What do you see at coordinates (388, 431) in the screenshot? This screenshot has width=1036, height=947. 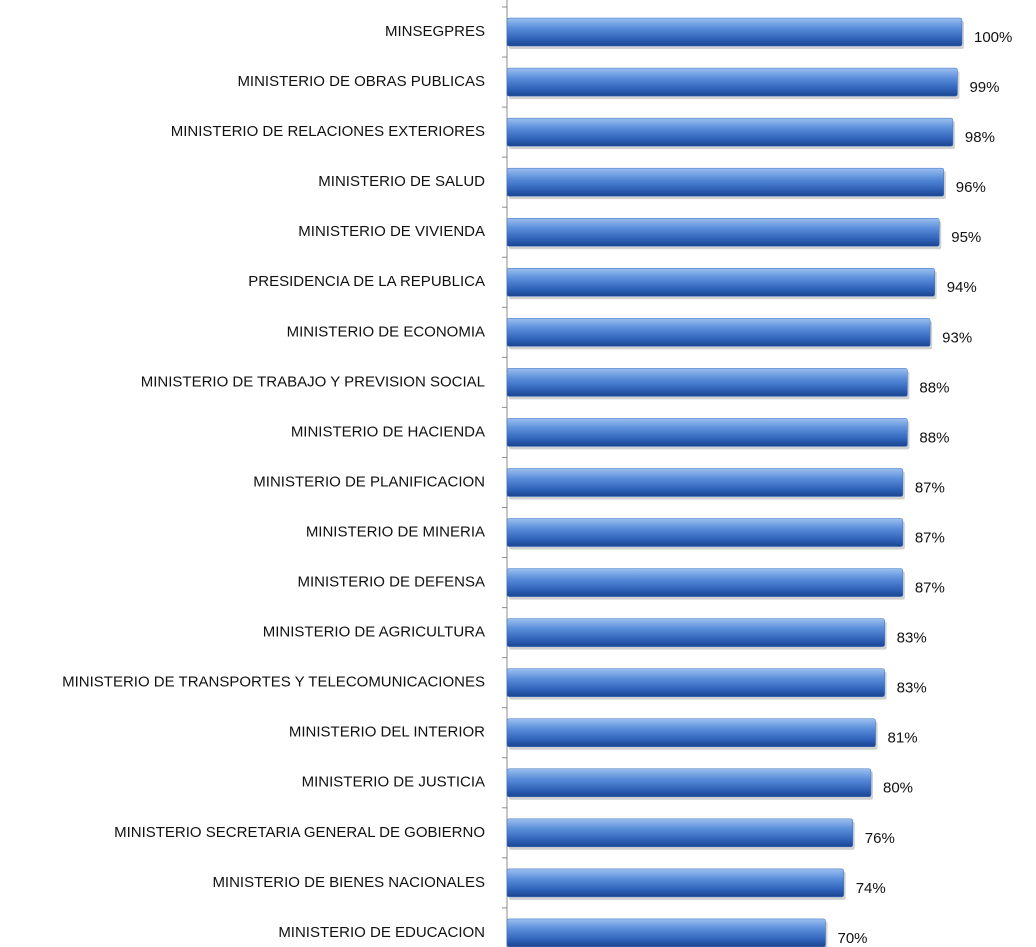 I see `category-label: MINISTERIO DE HACIENDA` at bounding box center [388, 431].